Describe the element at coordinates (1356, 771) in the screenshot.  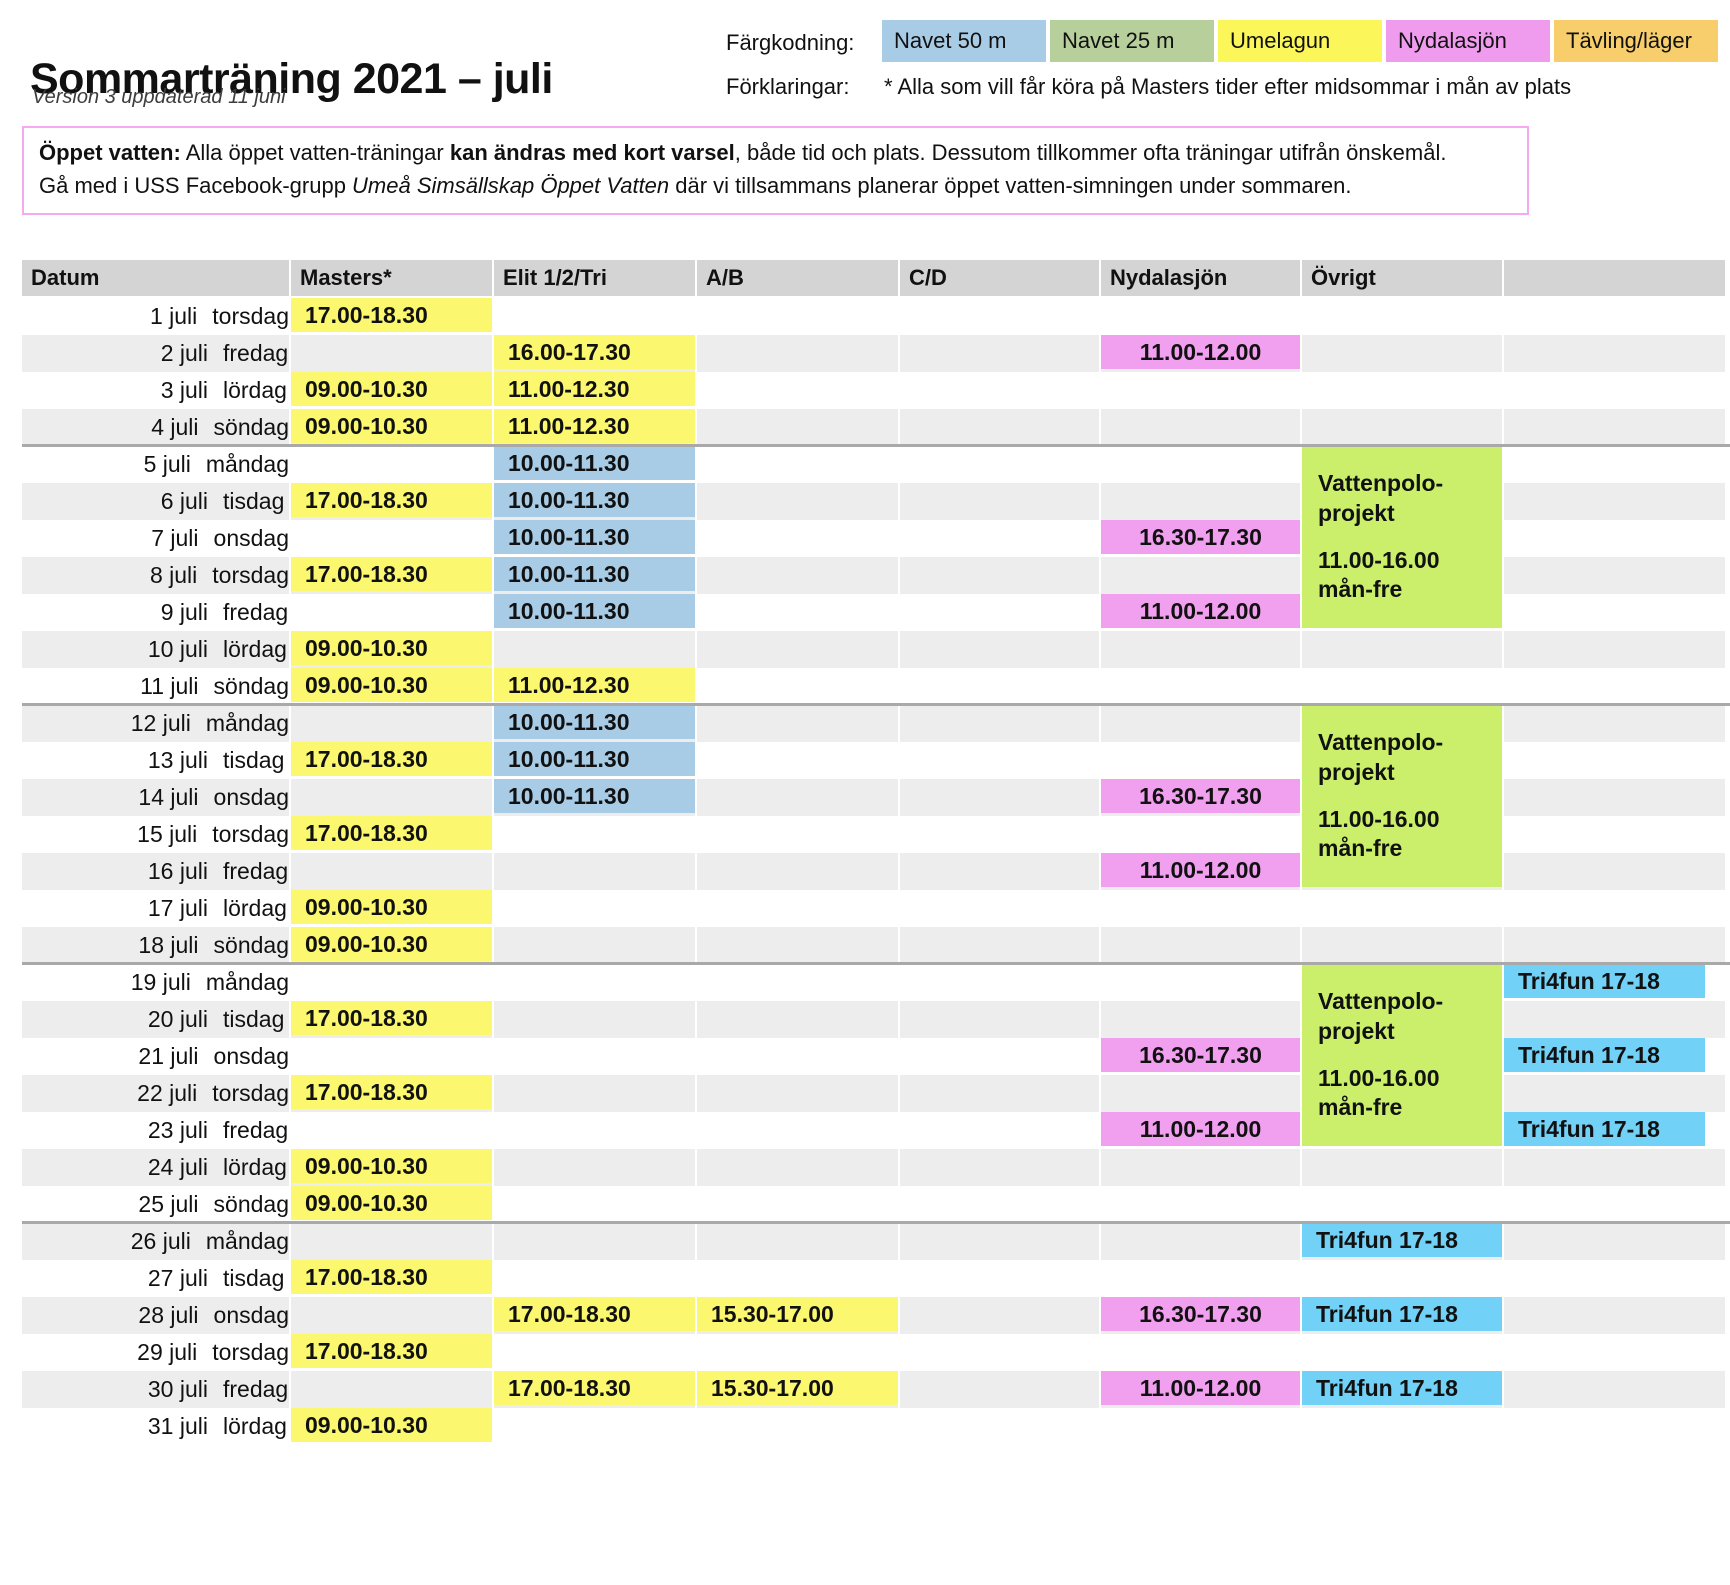
I see `span-cell-line: projekt` at that location.